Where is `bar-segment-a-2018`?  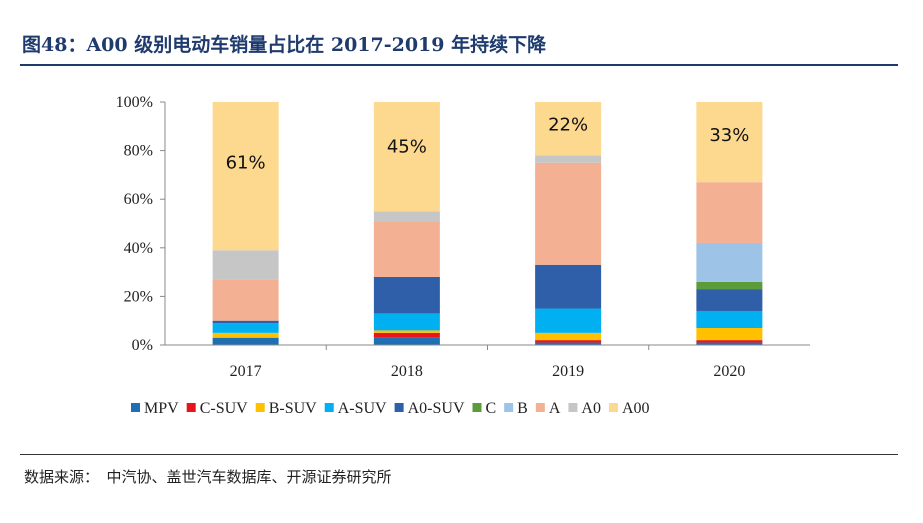
bar-segment-a-2018 is located at coordinates (406, 249).